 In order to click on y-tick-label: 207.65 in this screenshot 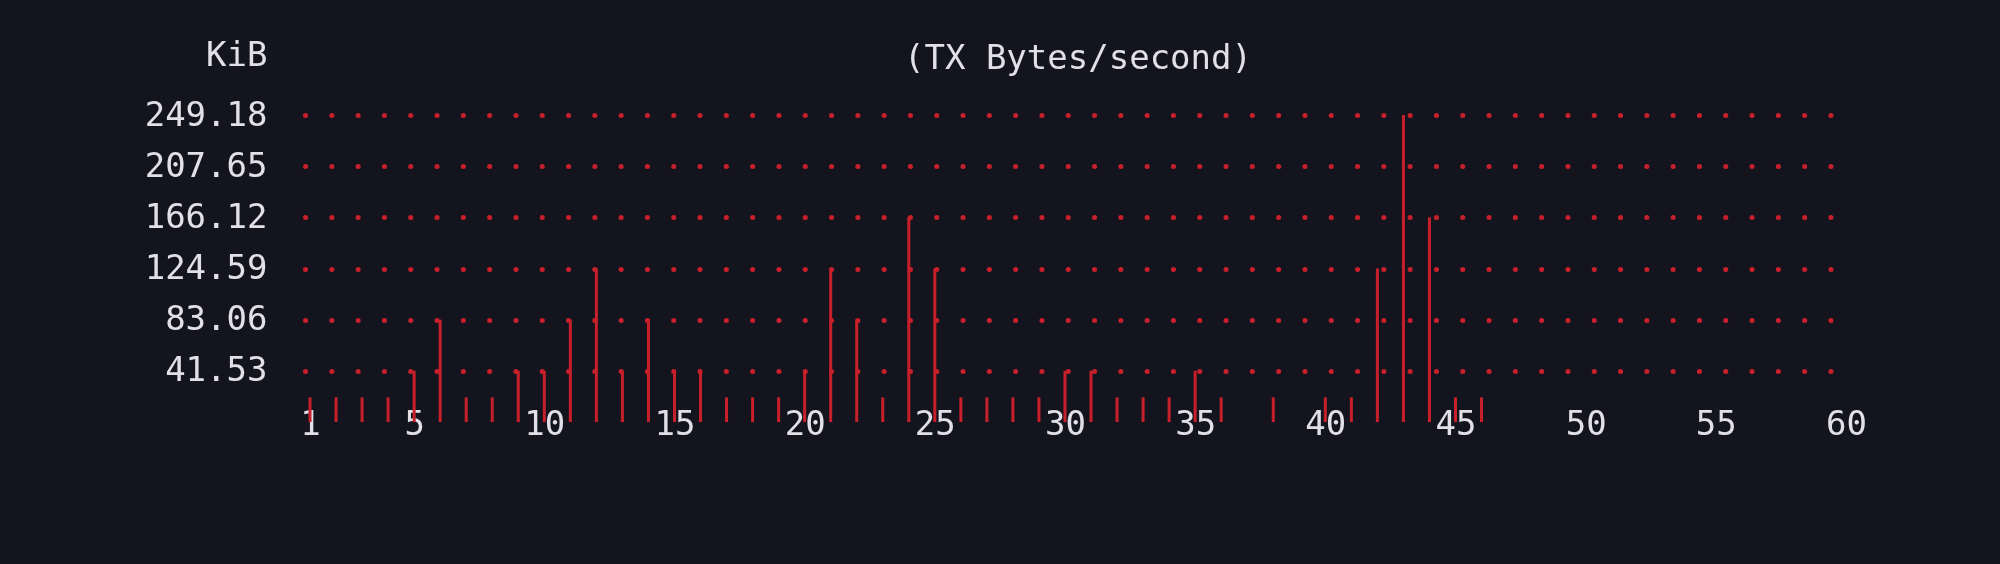, I will do `click(206, 164)`.